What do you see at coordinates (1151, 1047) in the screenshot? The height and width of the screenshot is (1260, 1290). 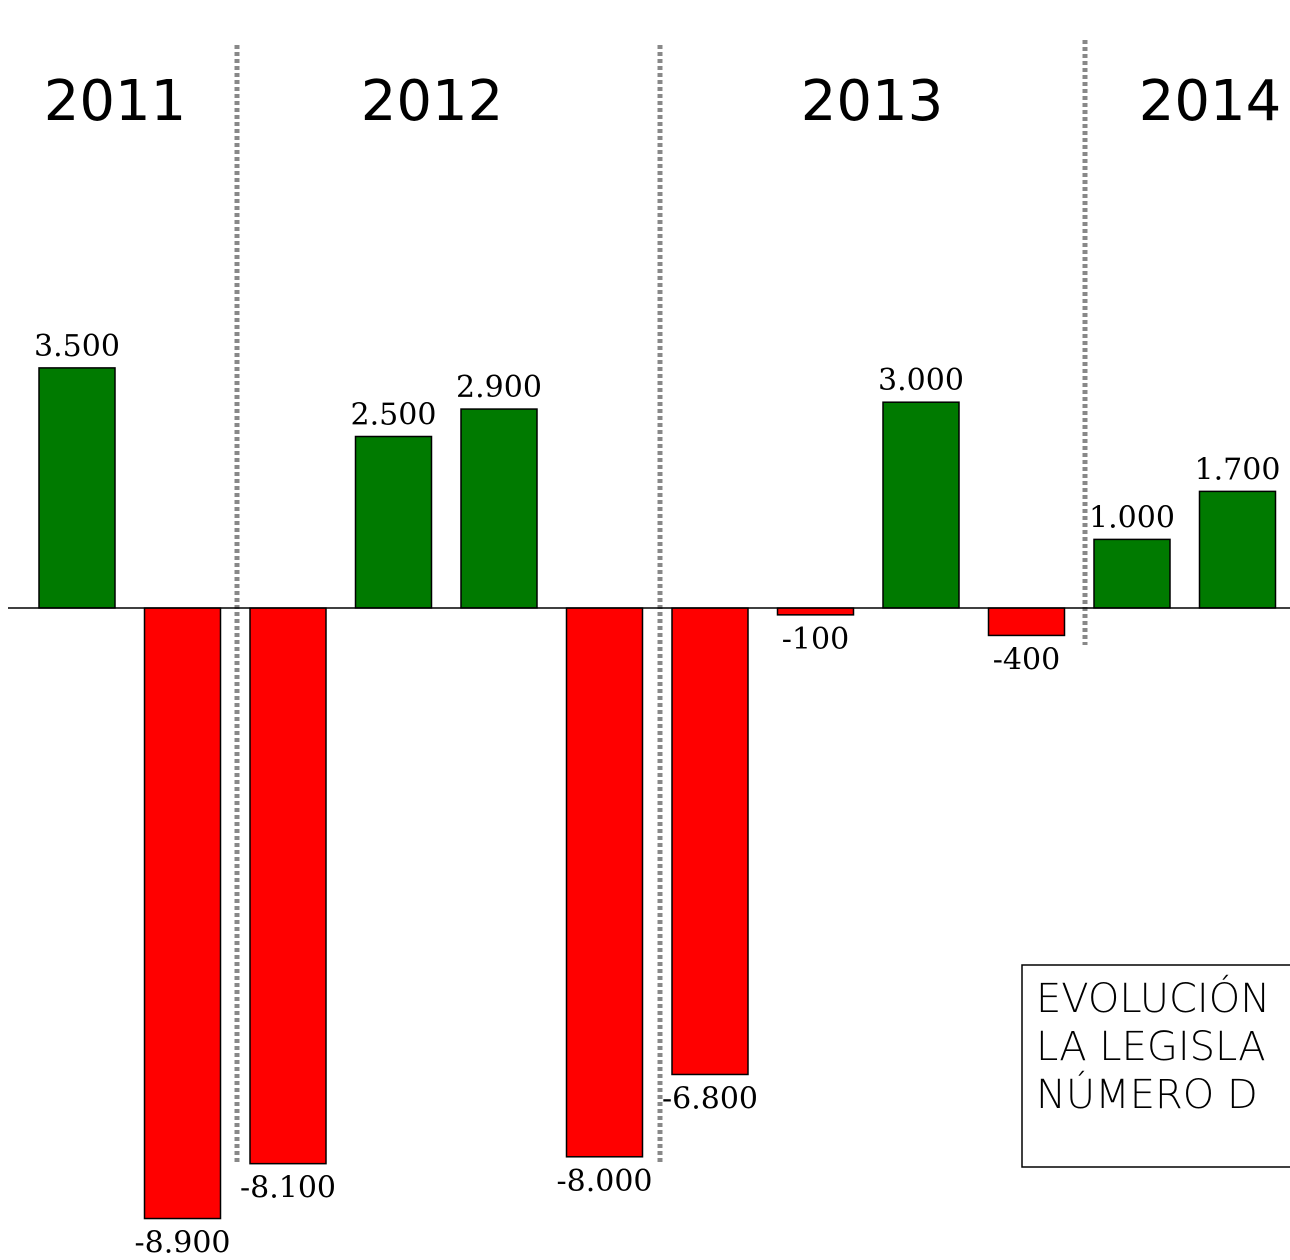 I see `note-line: LA LEGISLA` at bounding box center [1151, 1047].